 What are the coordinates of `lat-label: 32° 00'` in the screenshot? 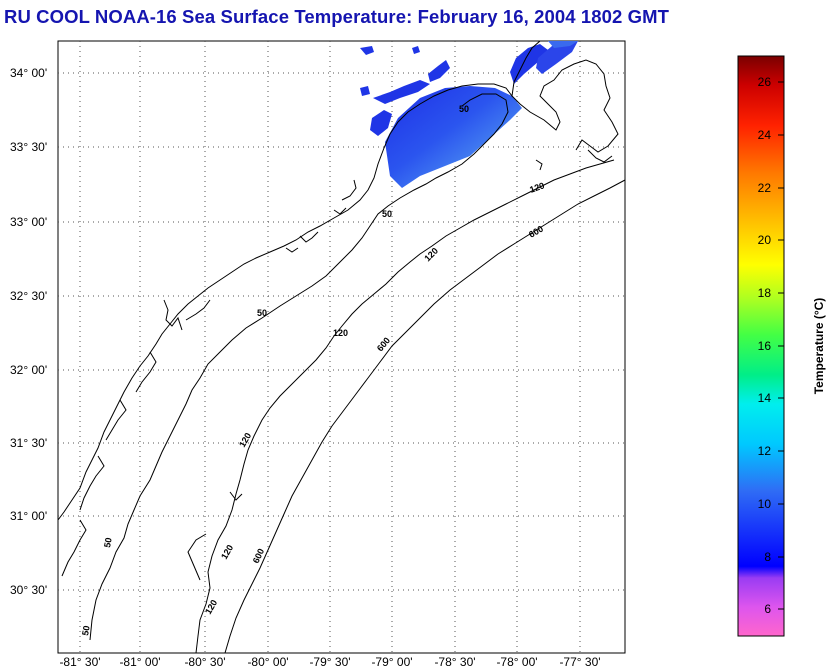 It's located at (28, 370).